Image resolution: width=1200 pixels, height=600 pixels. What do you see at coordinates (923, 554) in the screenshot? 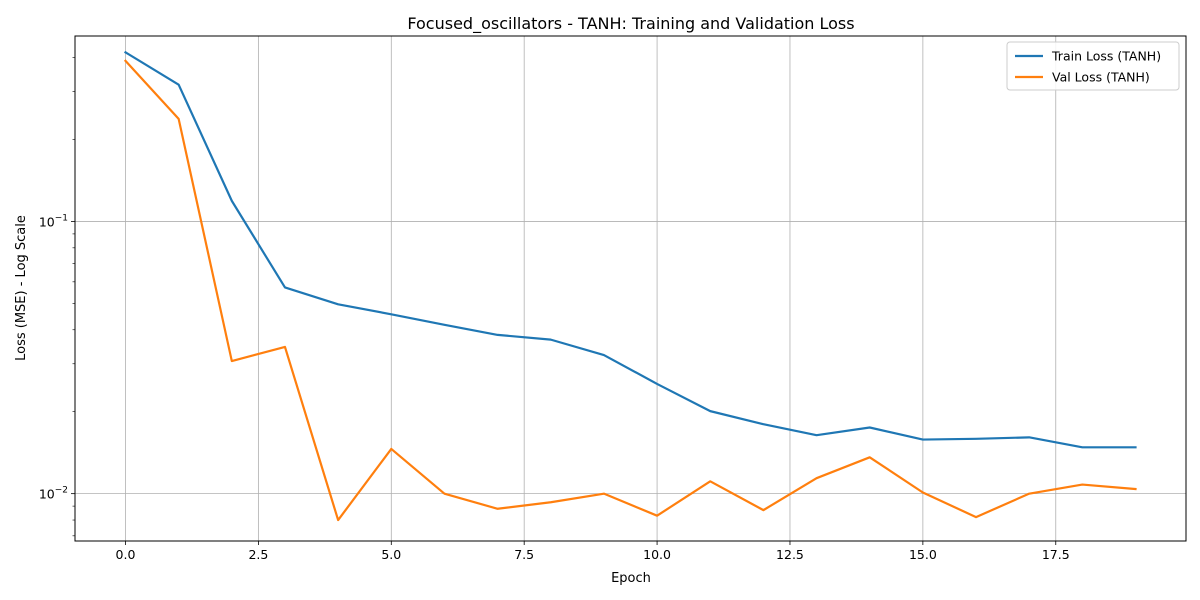
I see `x-tick-label: 15.0` at bounding box center [923, 554].